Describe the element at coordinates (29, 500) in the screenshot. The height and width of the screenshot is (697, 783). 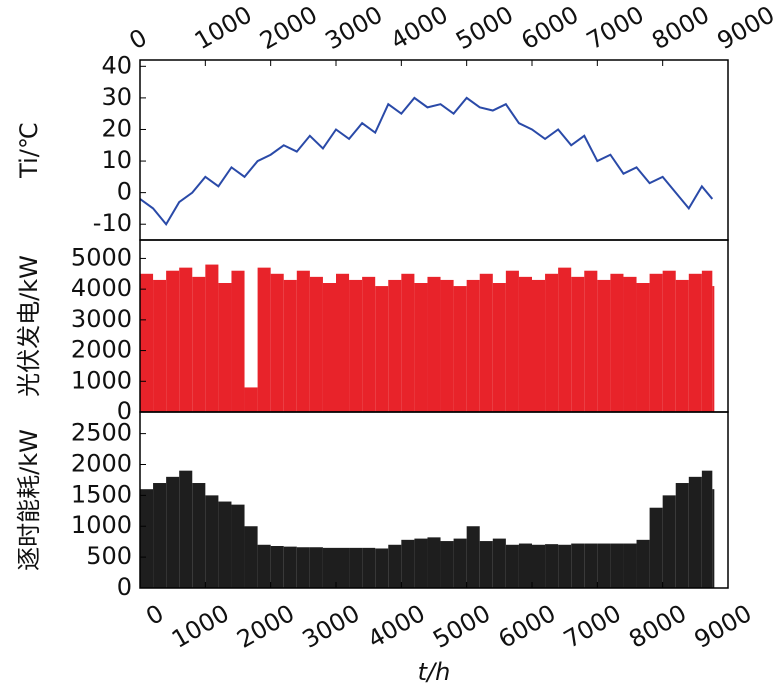
I see `y-axis-label: 逐时能耗/kW` at that location.